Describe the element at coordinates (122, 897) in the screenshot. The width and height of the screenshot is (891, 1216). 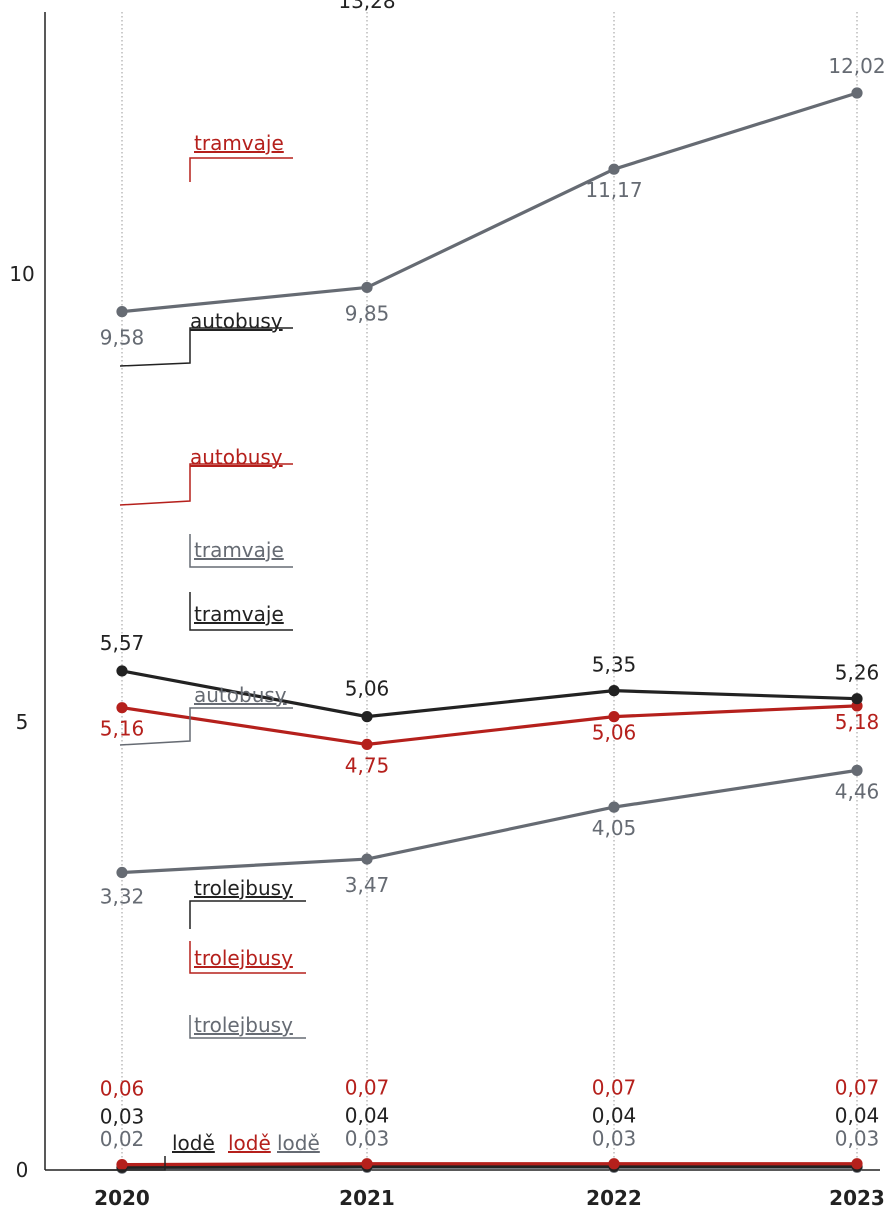
I see `data-label-gray-trol-2020: 3,32` at that location.